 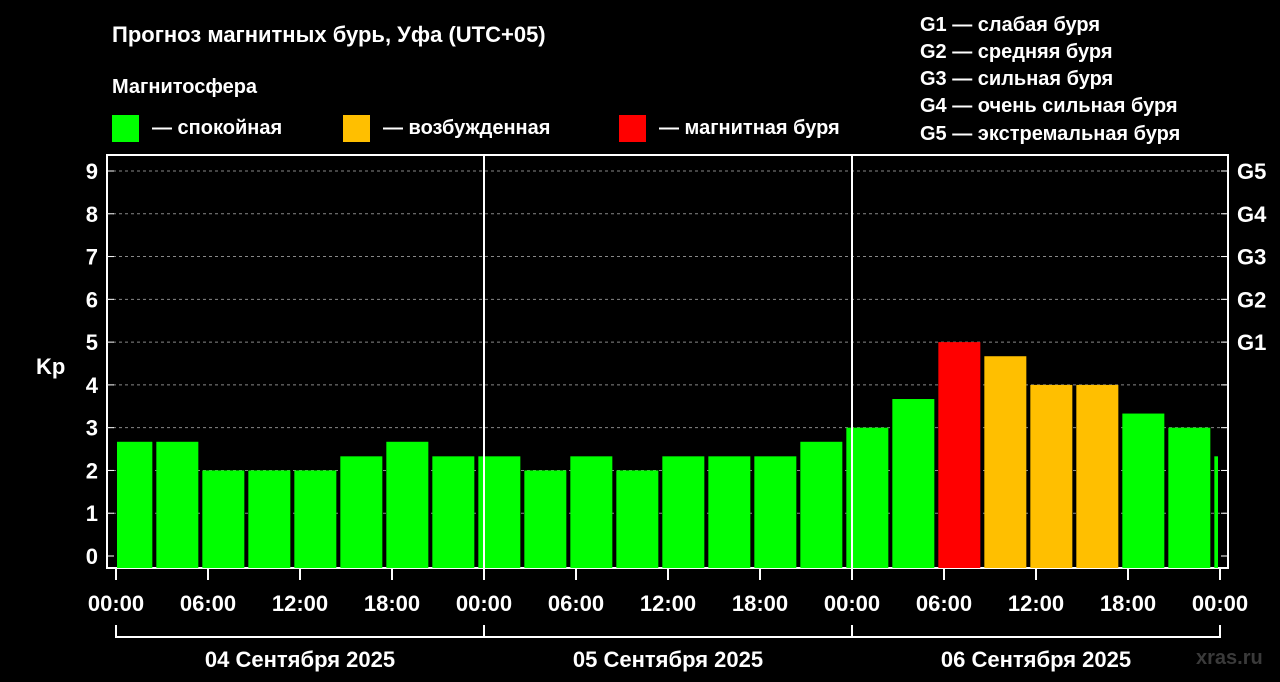 I want to click on g-level-label: G3, so click(x=1251, y=257).